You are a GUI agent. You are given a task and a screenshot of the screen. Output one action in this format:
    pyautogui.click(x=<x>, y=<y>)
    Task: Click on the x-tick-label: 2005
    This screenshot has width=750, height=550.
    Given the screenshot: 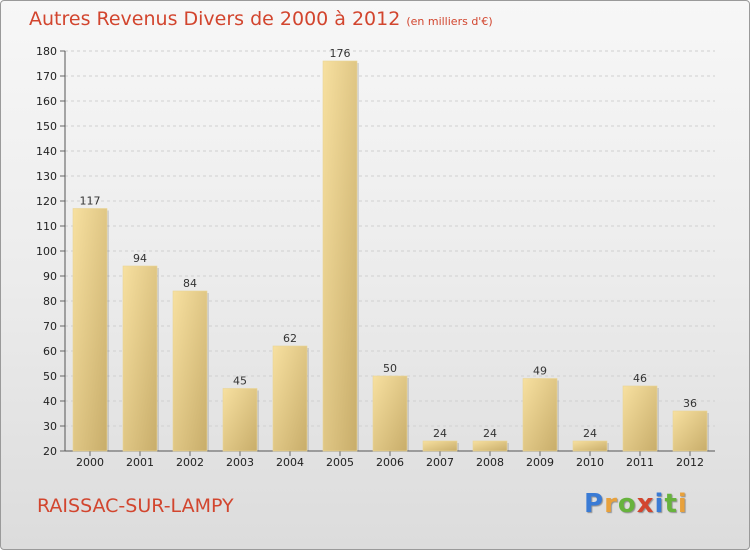 What is the action you would take?
    pyautogui.click(x=340, y=462)
    